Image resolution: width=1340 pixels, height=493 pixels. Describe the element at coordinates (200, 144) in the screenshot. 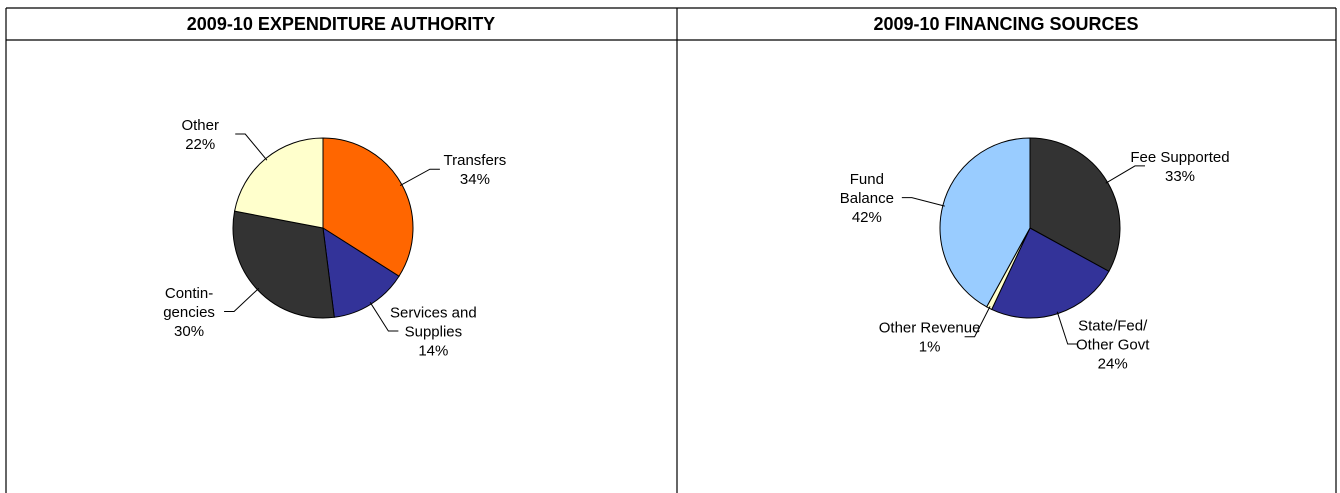

I see `slice-value-label: 22%` at that location.